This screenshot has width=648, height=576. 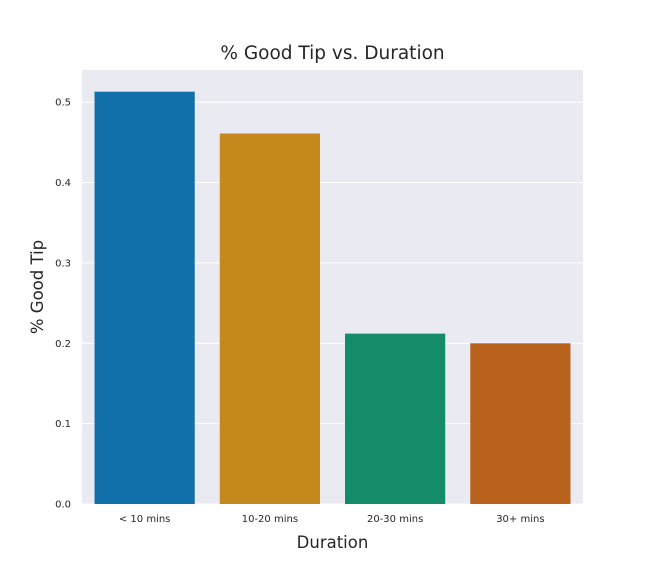 What do you see at coordinates (63, 263) in the screenshot?
I see `y-tick-label: 0.3` at bounding box center [63, 263].